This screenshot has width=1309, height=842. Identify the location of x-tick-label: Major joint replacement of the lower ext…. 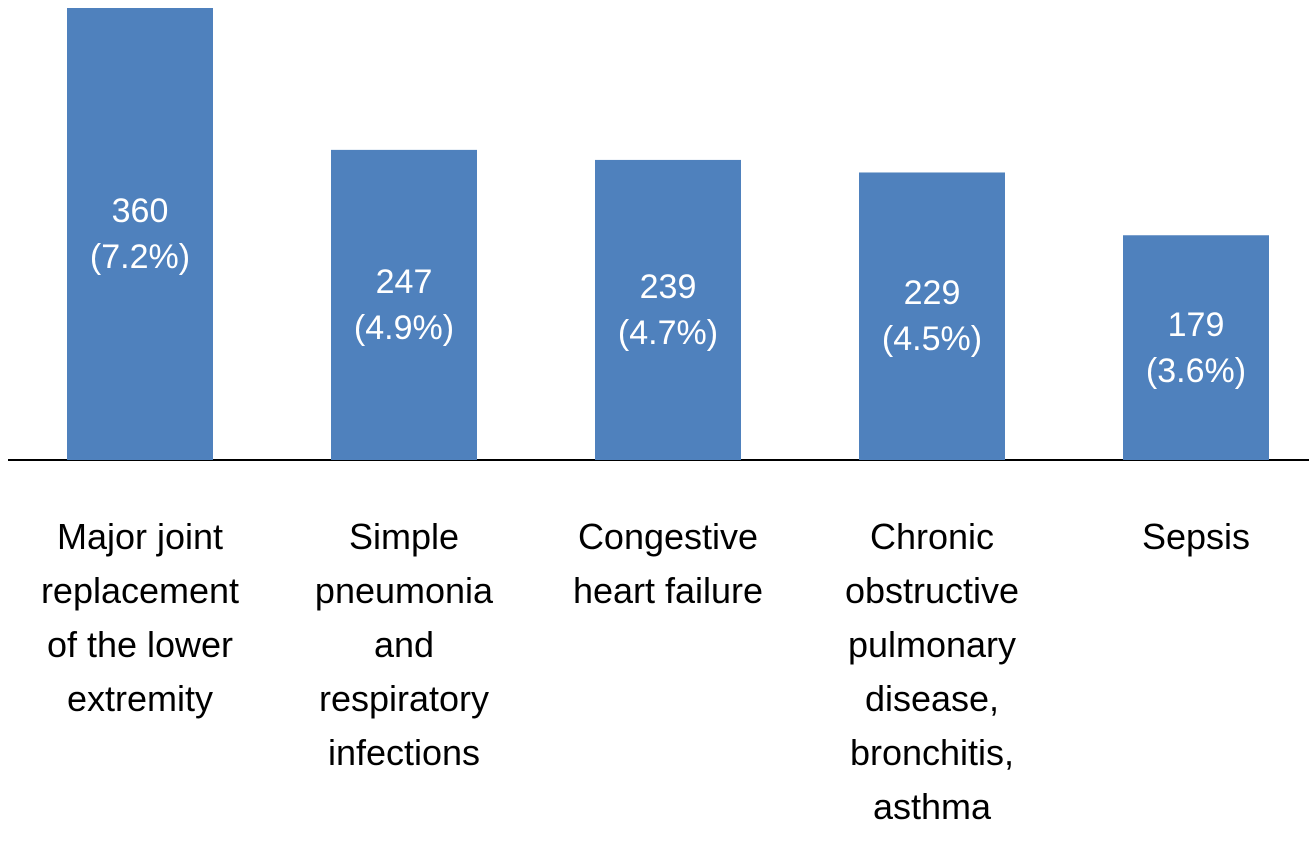
(140, 617).